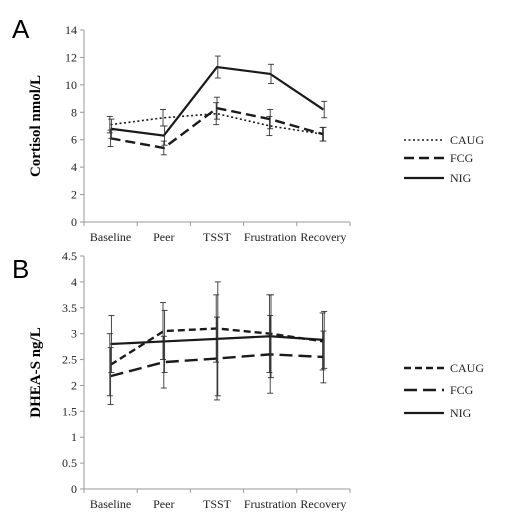 This screenshot has height=514, width=506. I want to click on y-axis-title: Cortisol nmol/L, so click(36, 126).